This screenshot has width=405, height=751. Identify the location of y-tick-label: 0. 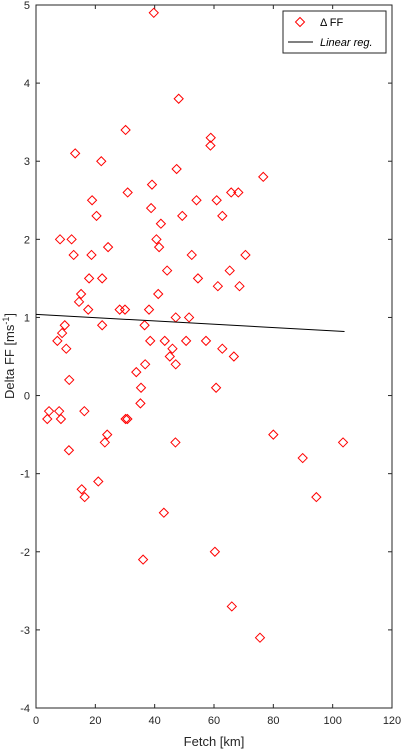
(27, 397).